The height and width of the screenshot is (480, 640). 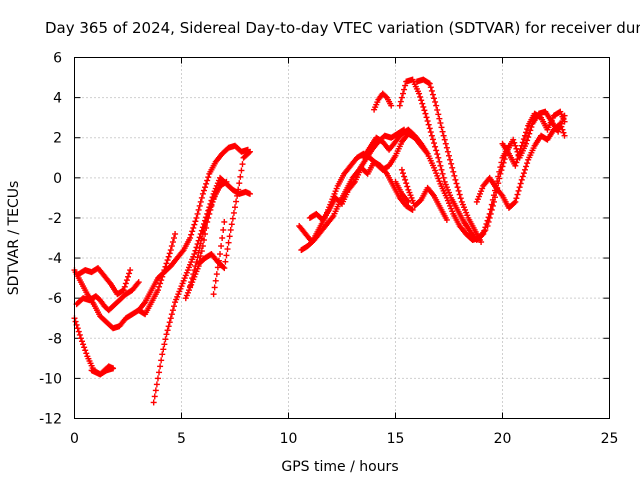 I want to click on y-tick-label: 2, so click(x=57, y=139).